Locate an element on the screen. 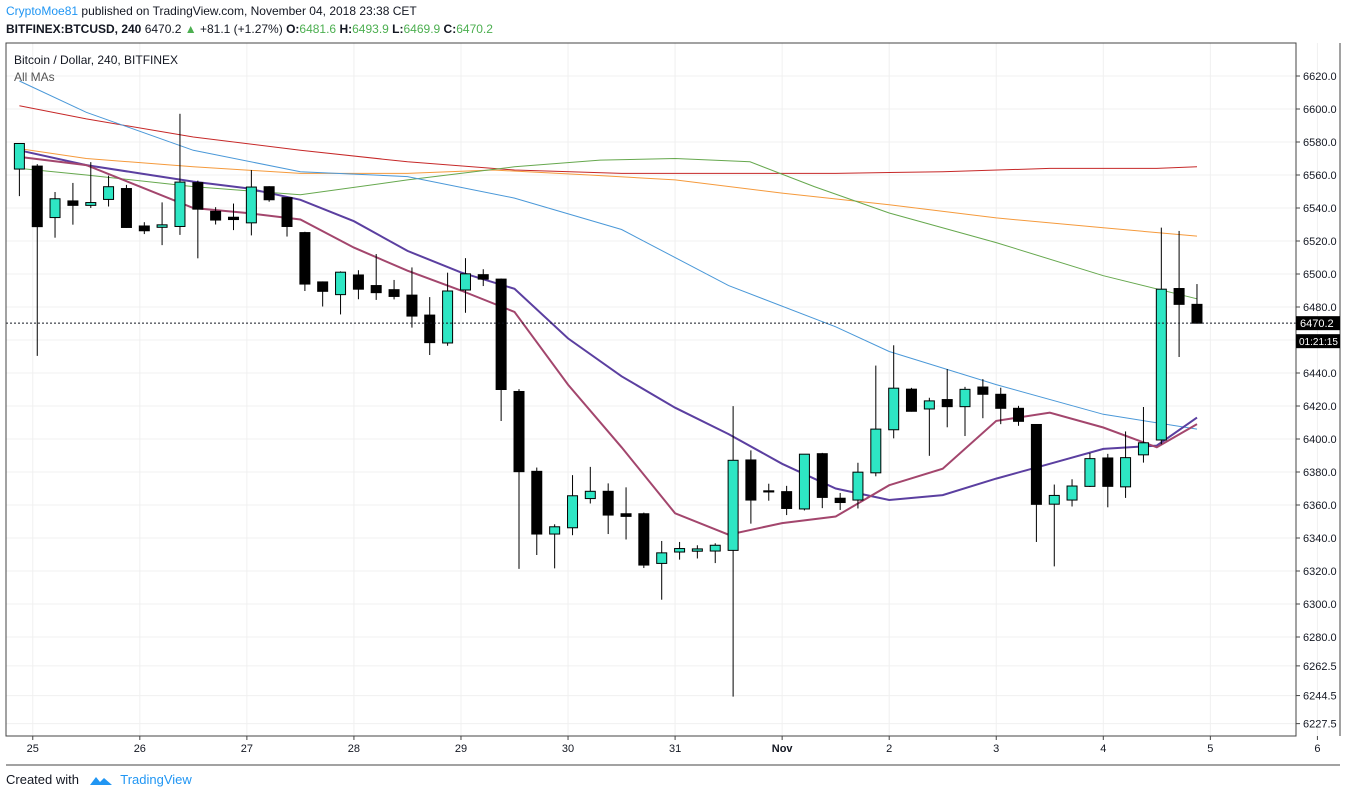 The width and height of the screenshot is (1348, 798). time-tick-label: 27 is located at coordinates (247, 749).